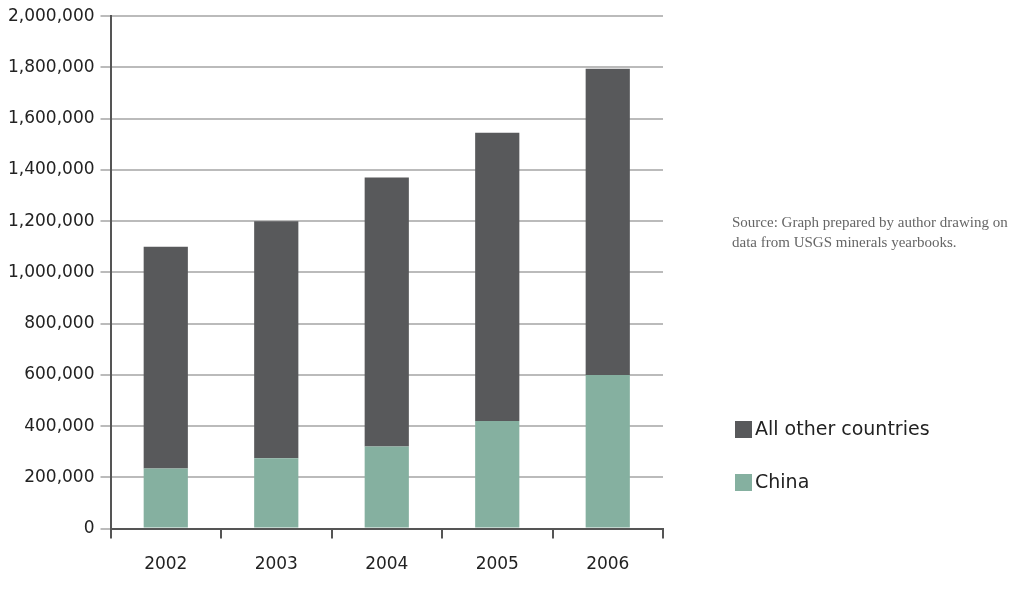  What do you see at coordinates (59, 475) in the screenshot?
I see `y-tick-label: 200,000` at bounding box center [59, 475].